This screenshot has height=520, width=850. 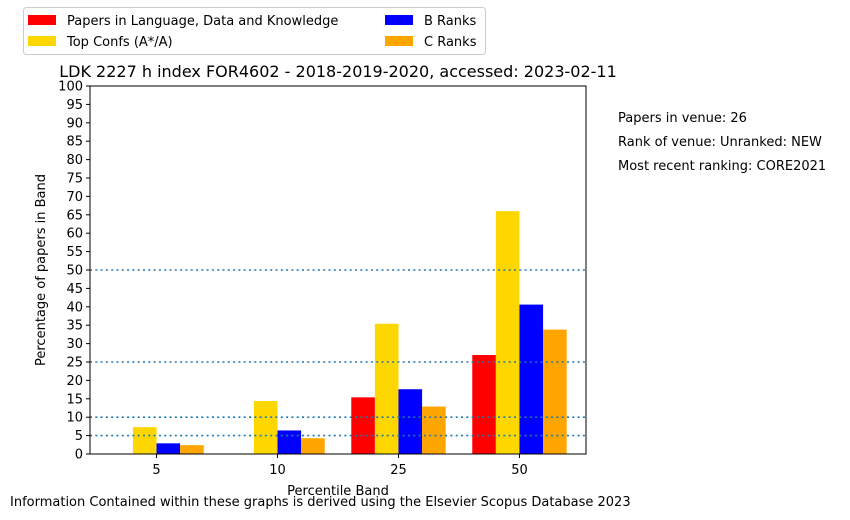 I want to click on y-tick-label: 75, so click(x=74, y=179).